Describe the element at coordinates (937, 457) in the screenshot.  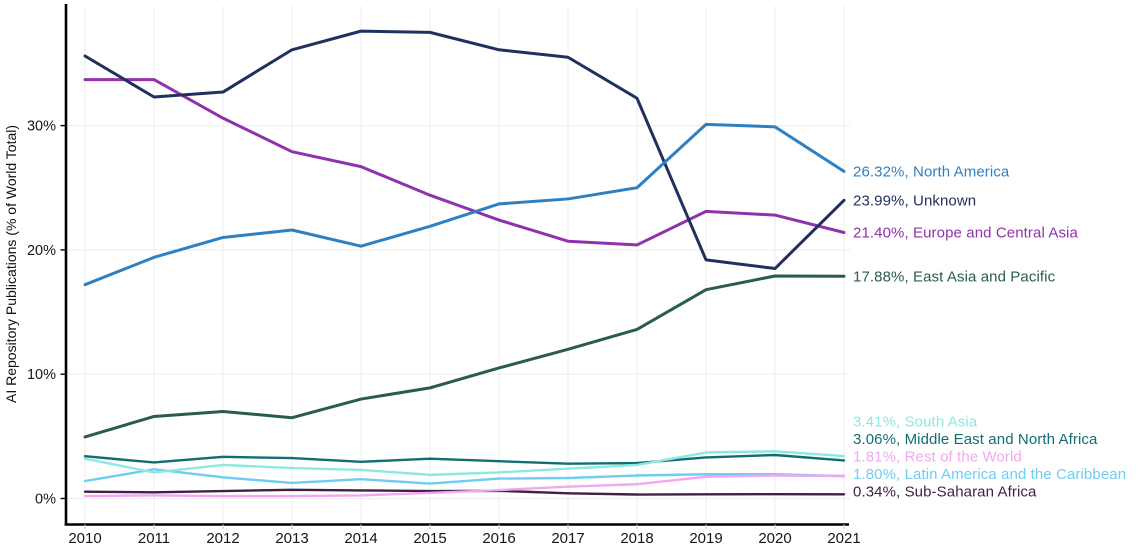
I see `series-label-rest-of-the-world: 1.81%, Rest of the World` at that location.